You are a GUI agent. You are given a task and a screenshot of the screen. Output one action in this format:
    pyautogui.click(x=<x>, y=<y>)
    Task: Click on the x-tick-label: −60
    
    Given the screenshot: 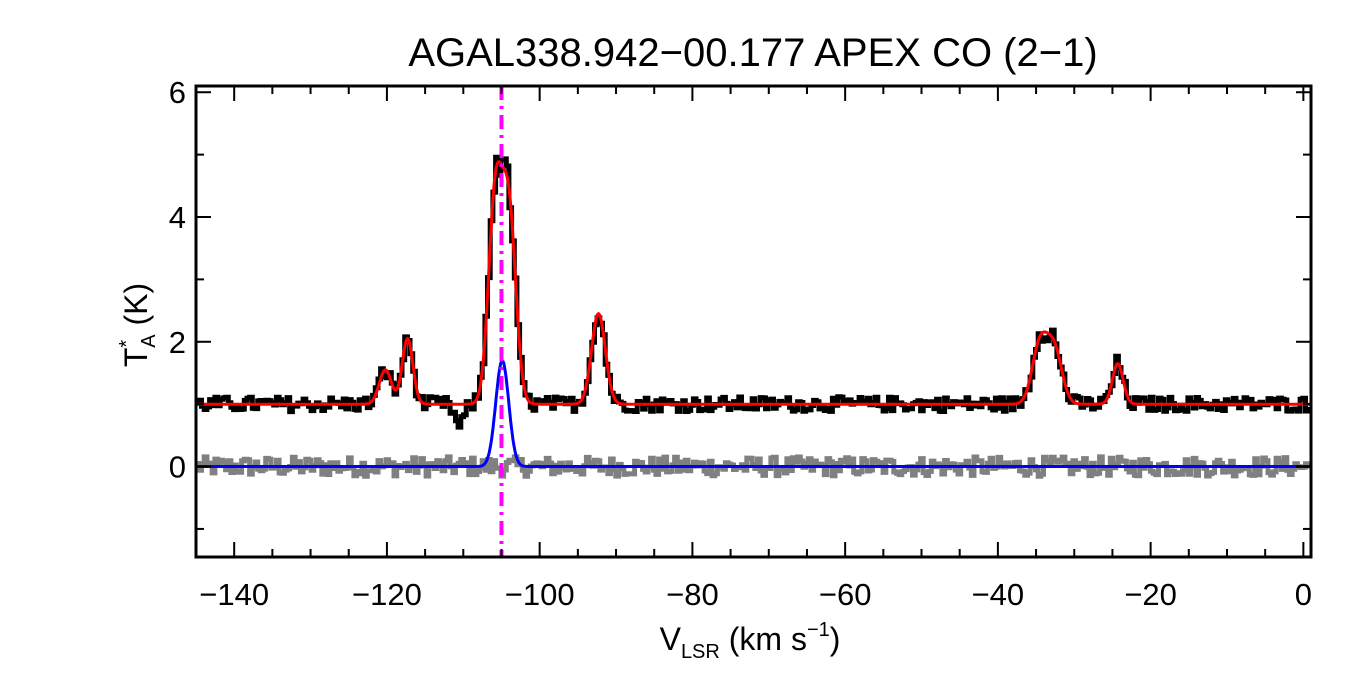 What is the action you would take?
    pyautogui.click(x=845, y=594)
    